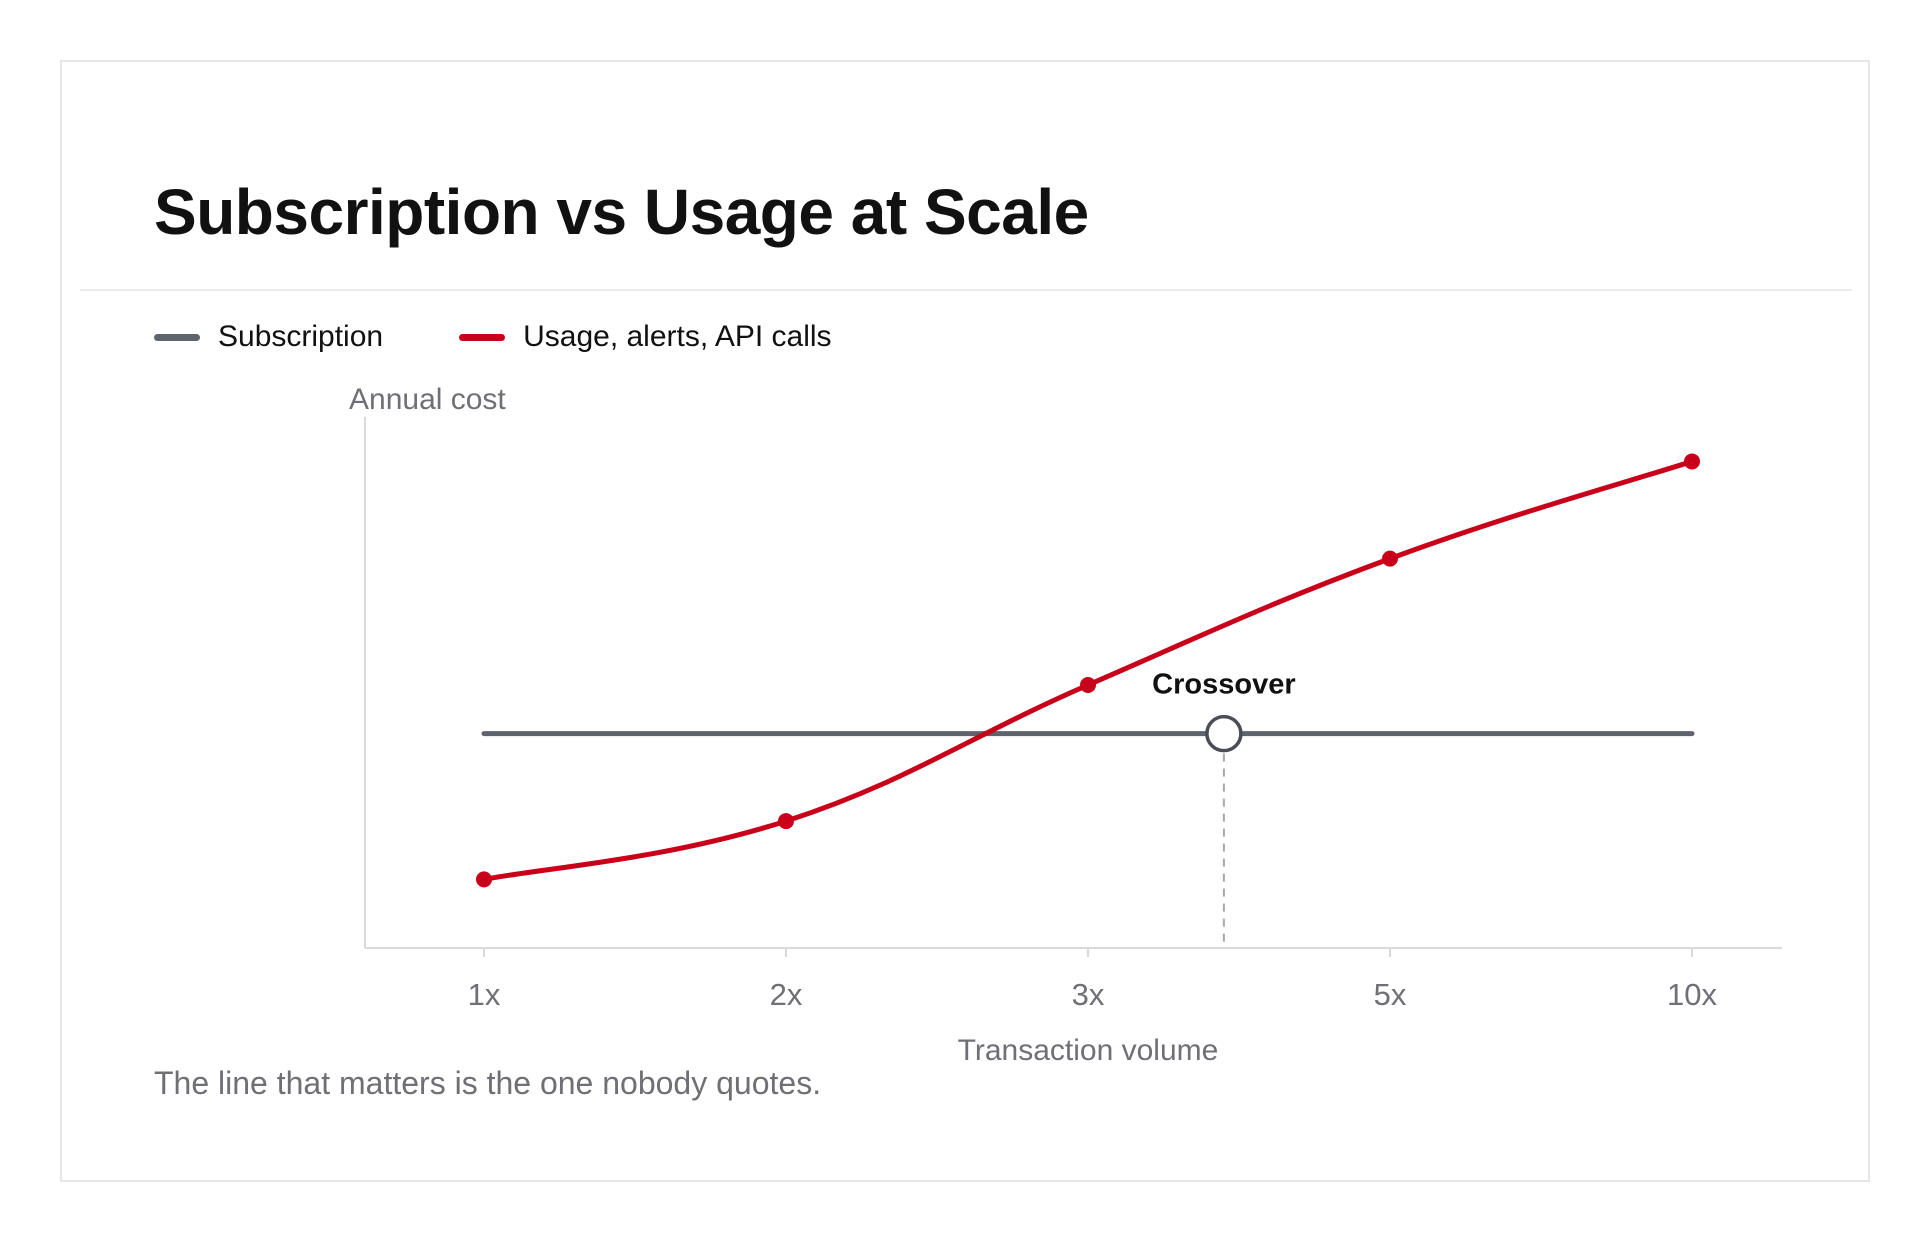  I want to click on x-axis-label: Transaction volume, so click(1088, 1050).